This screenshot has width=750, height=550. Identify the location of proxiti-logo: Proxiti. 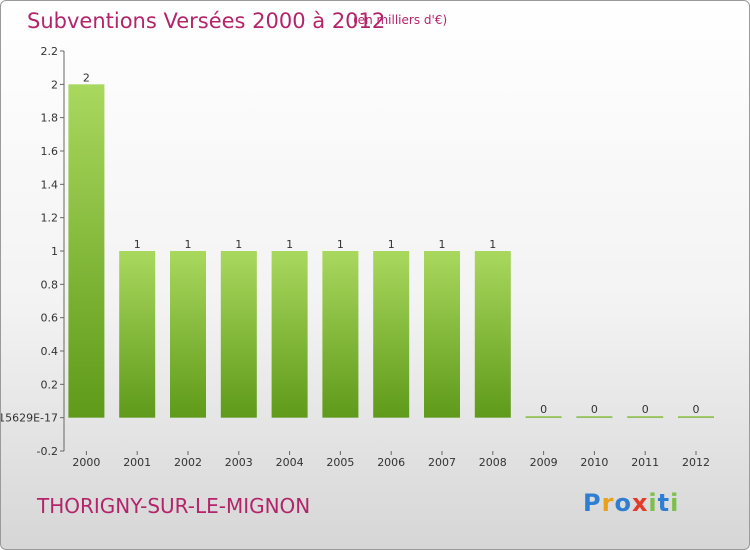
(631, 503).